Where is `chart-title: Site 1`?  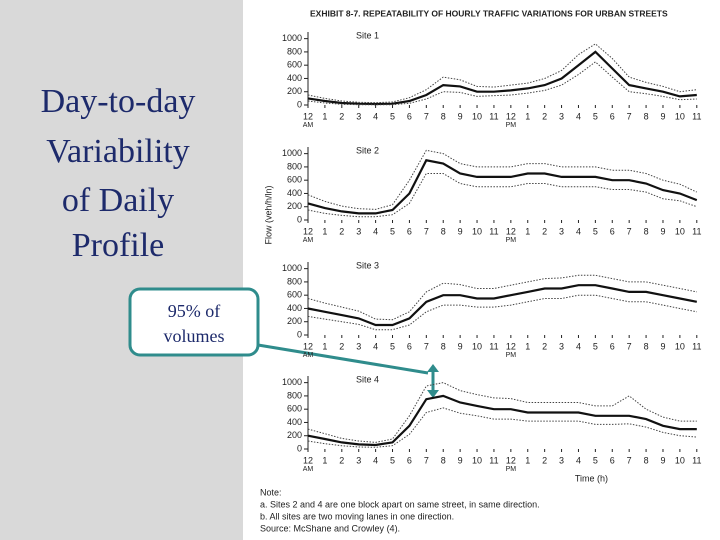
chart-title: Site 1 is located at coordinates (367, 35).